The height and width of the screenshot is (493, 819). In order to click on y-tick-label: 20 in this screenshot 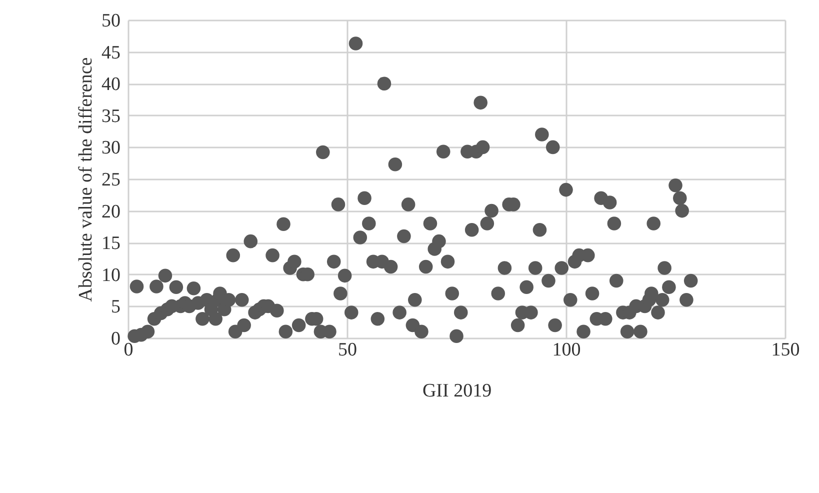, I will do `click(111, 211)`.